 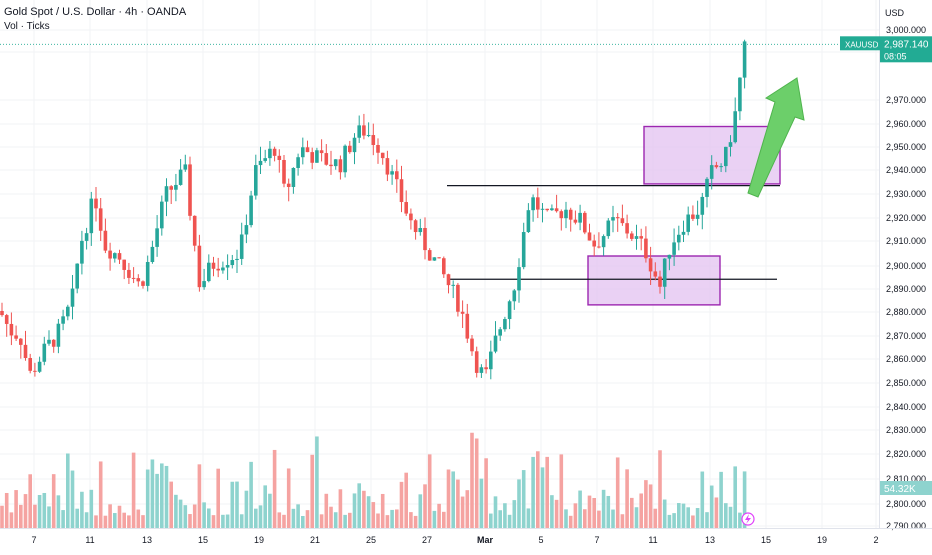 What do you see at coordinates (776, 137) in the screenshot?
I see `up-arrow-icon` at bounding box center [776, 137].